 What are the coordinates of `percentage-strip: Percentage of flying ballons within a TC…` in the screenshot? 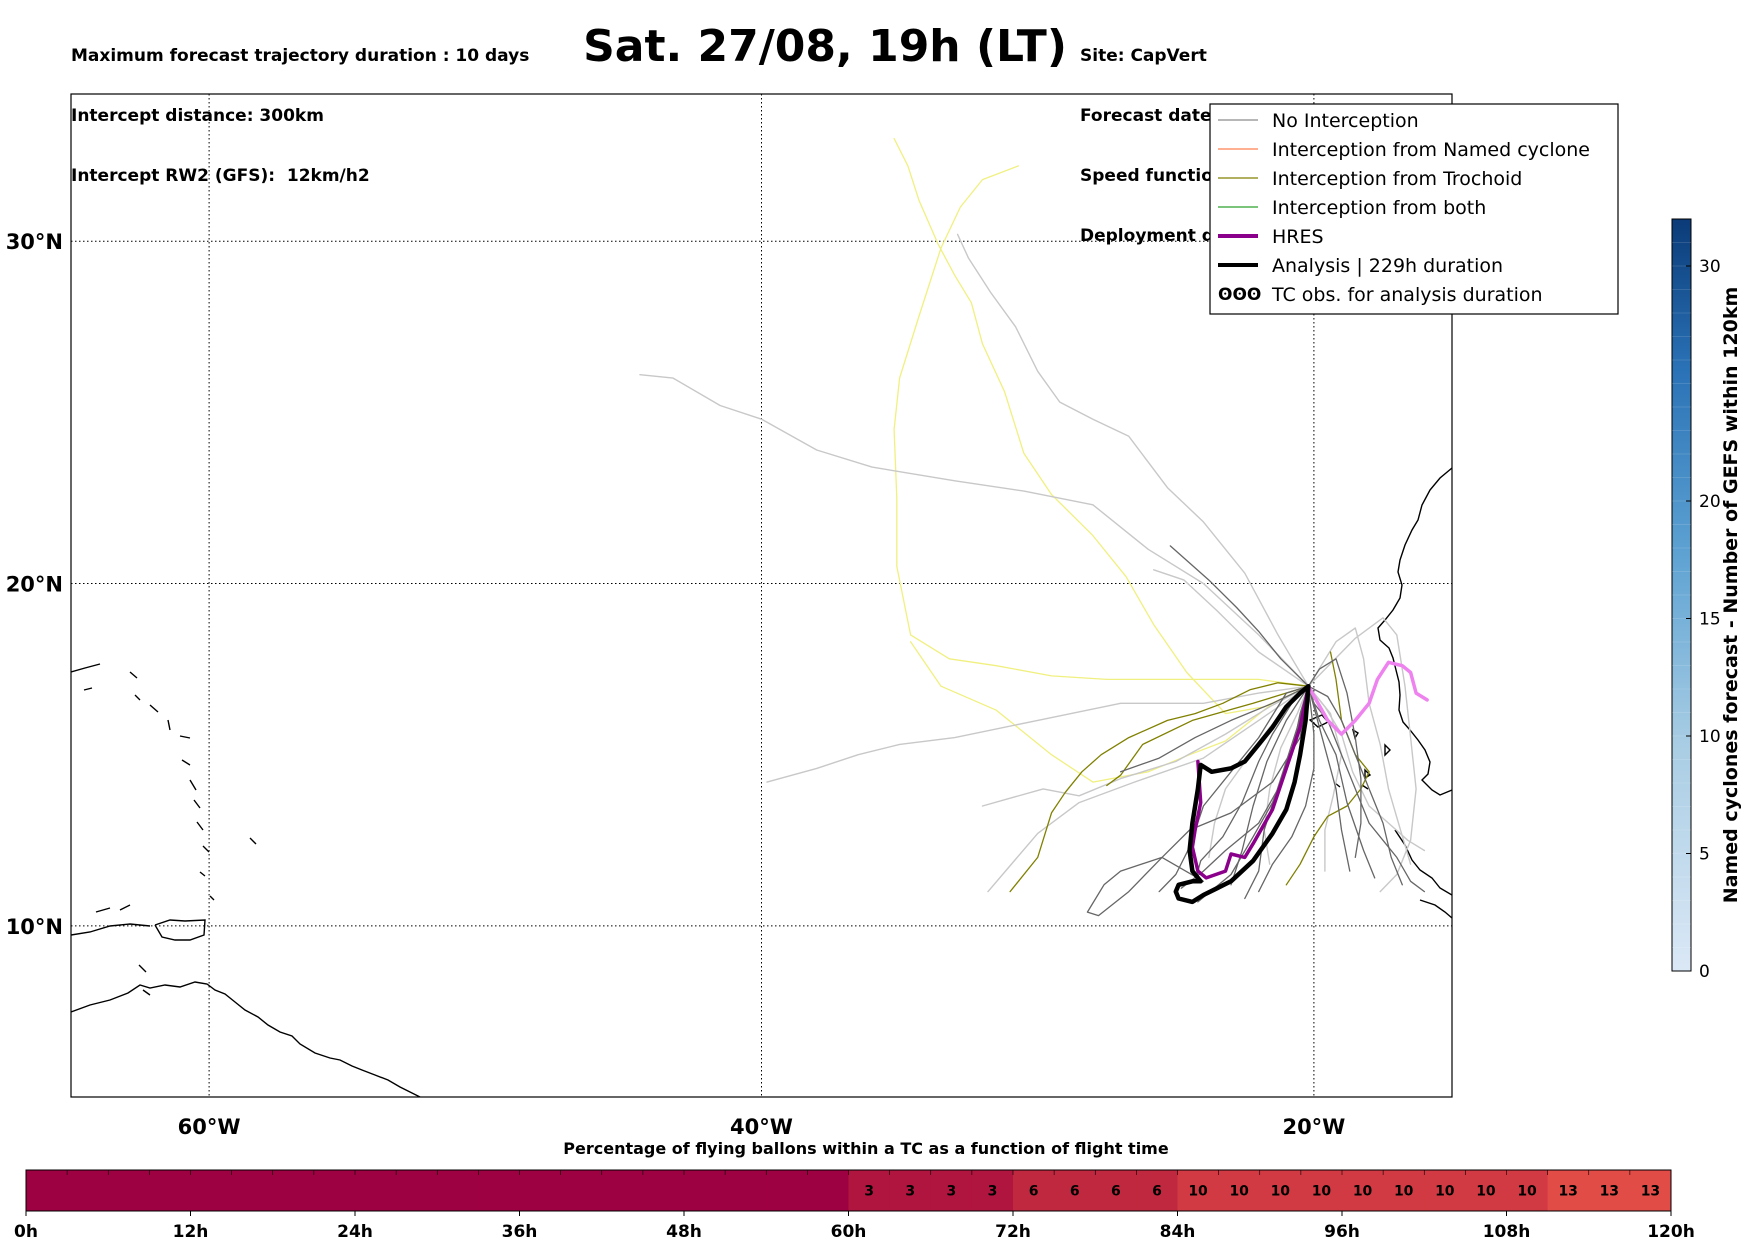 It's located at (854, 1190).